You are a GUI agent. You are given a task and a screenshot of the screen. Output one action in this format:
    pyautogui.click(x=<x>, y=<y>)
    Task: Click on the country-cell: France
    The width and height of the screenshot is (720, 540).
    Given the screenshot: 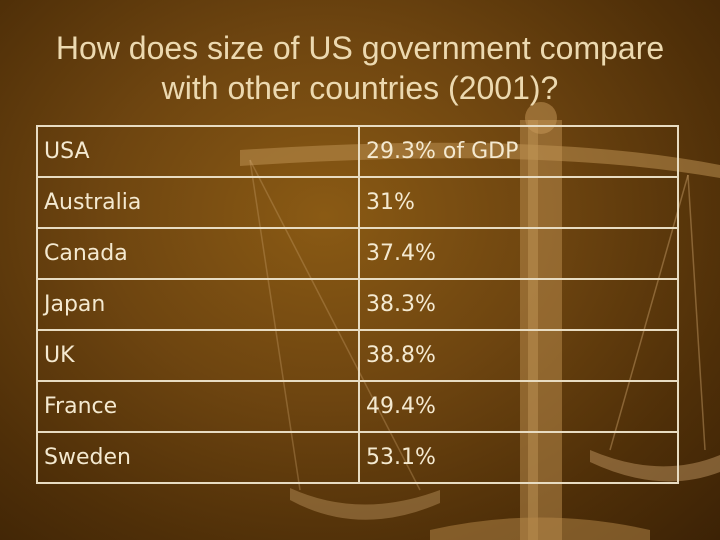 What is the action you would take?
    pyautogui.click(x=198, y=406)
    